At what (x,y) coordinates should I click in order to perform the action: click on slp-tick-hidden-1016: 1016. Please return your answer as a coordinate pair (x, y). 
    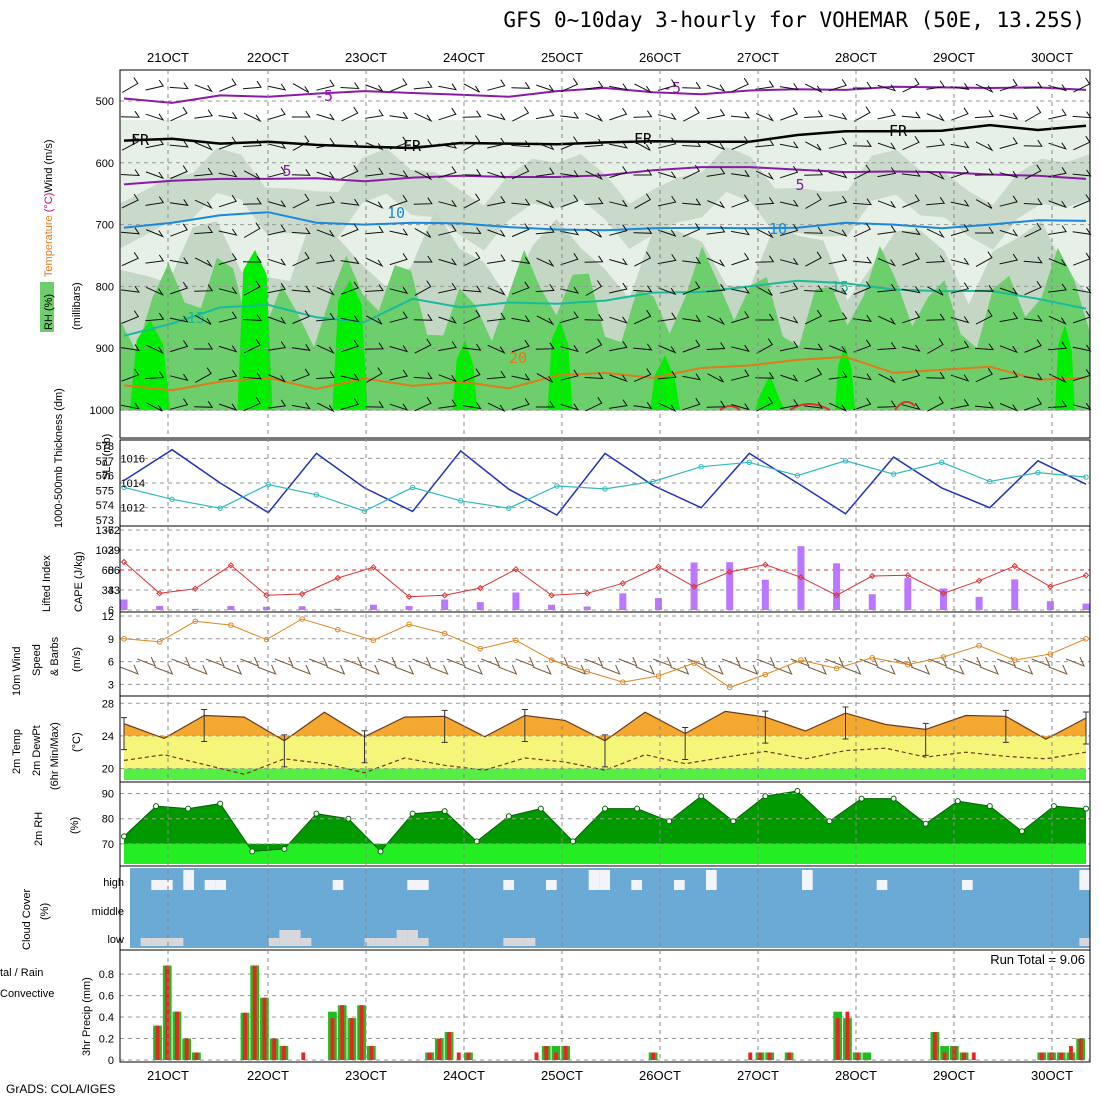
    Looking at the image, I should click on (84, 459).